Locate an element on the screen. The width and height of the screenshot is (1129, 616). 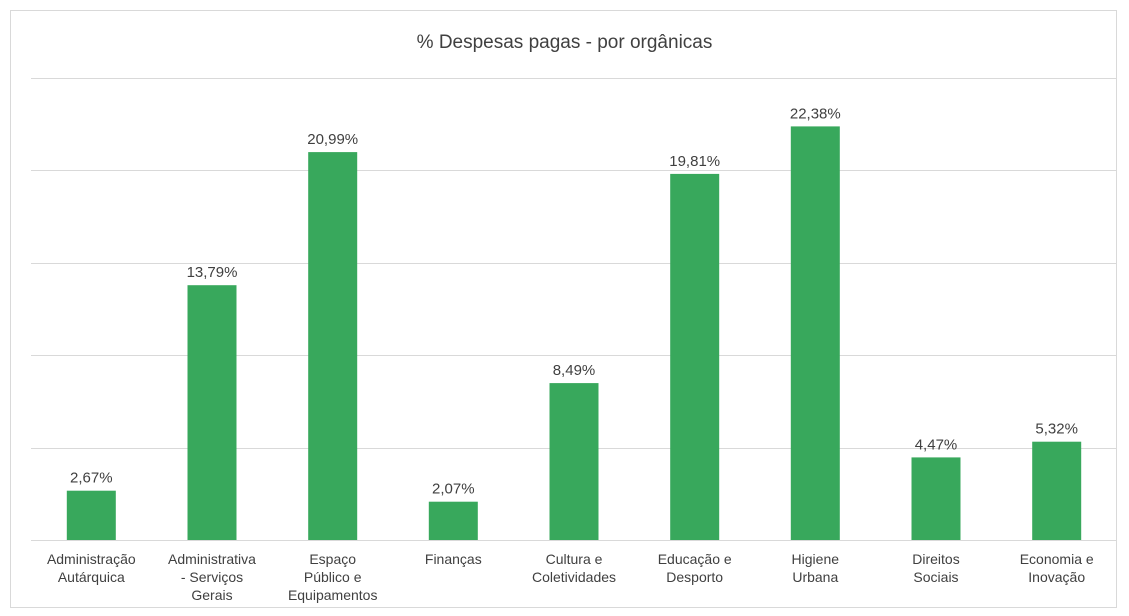
data-label-6: 22,38% is located at coordinates (815, 113).